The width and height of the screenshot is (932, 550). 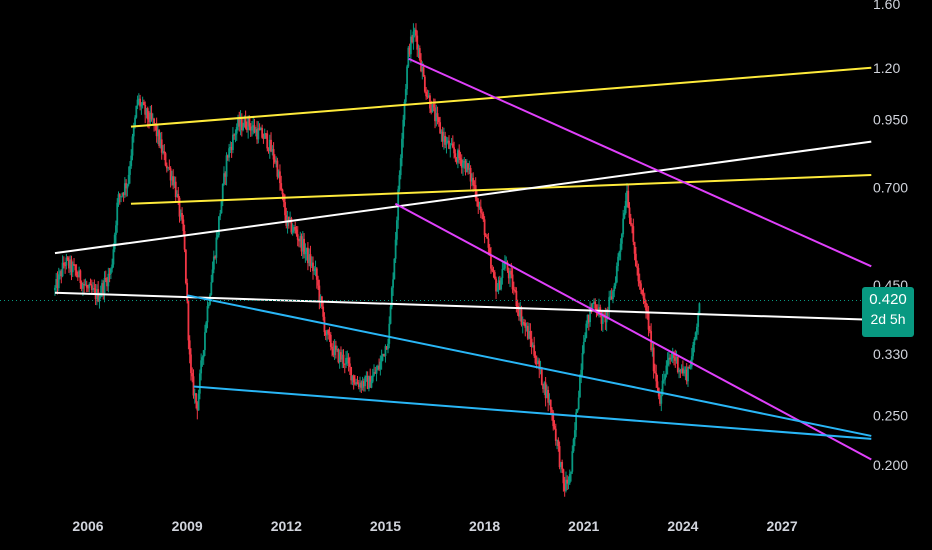 I want to click on x-tick-label: 2021, so click(x=583, y=526).